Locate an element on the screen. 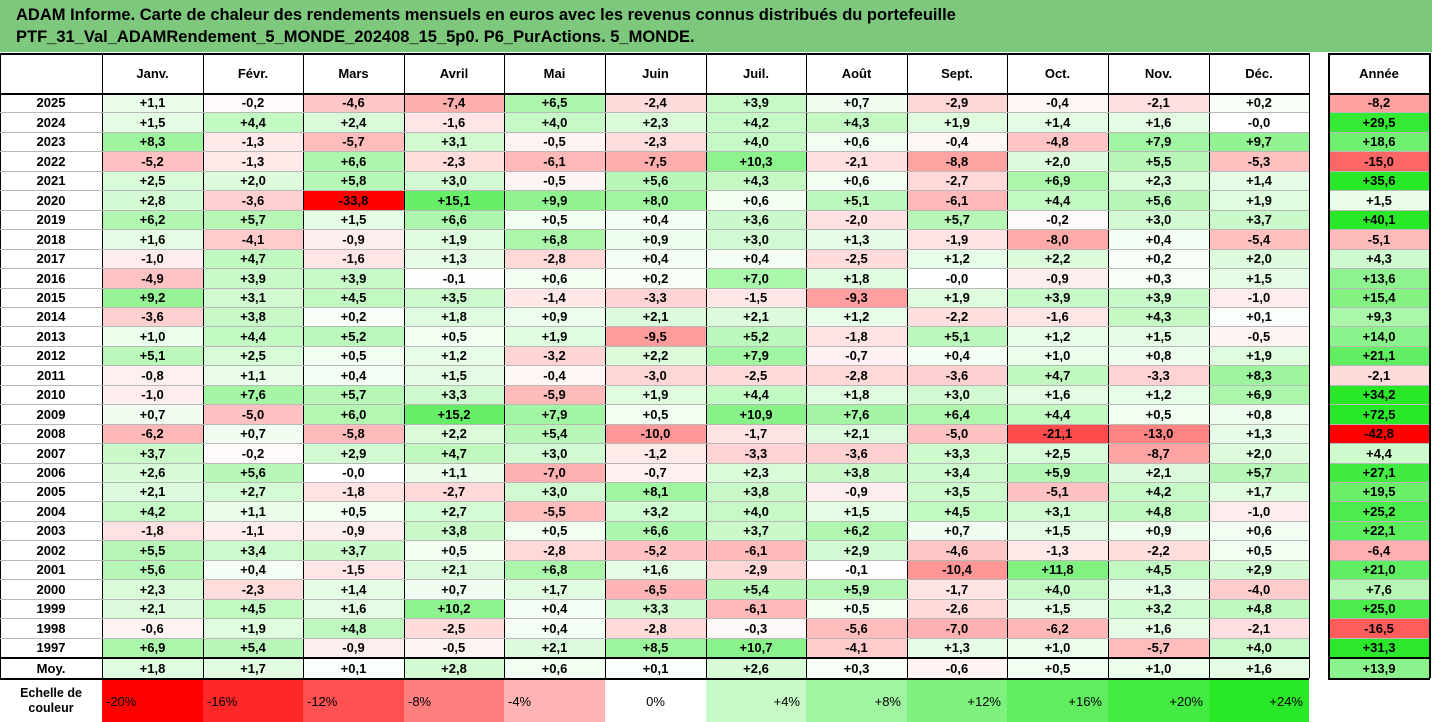 Image resolution: width=1432 pixels, height=722 pixels. heat-cell: +5,6 is located at coordinates (253, 472).